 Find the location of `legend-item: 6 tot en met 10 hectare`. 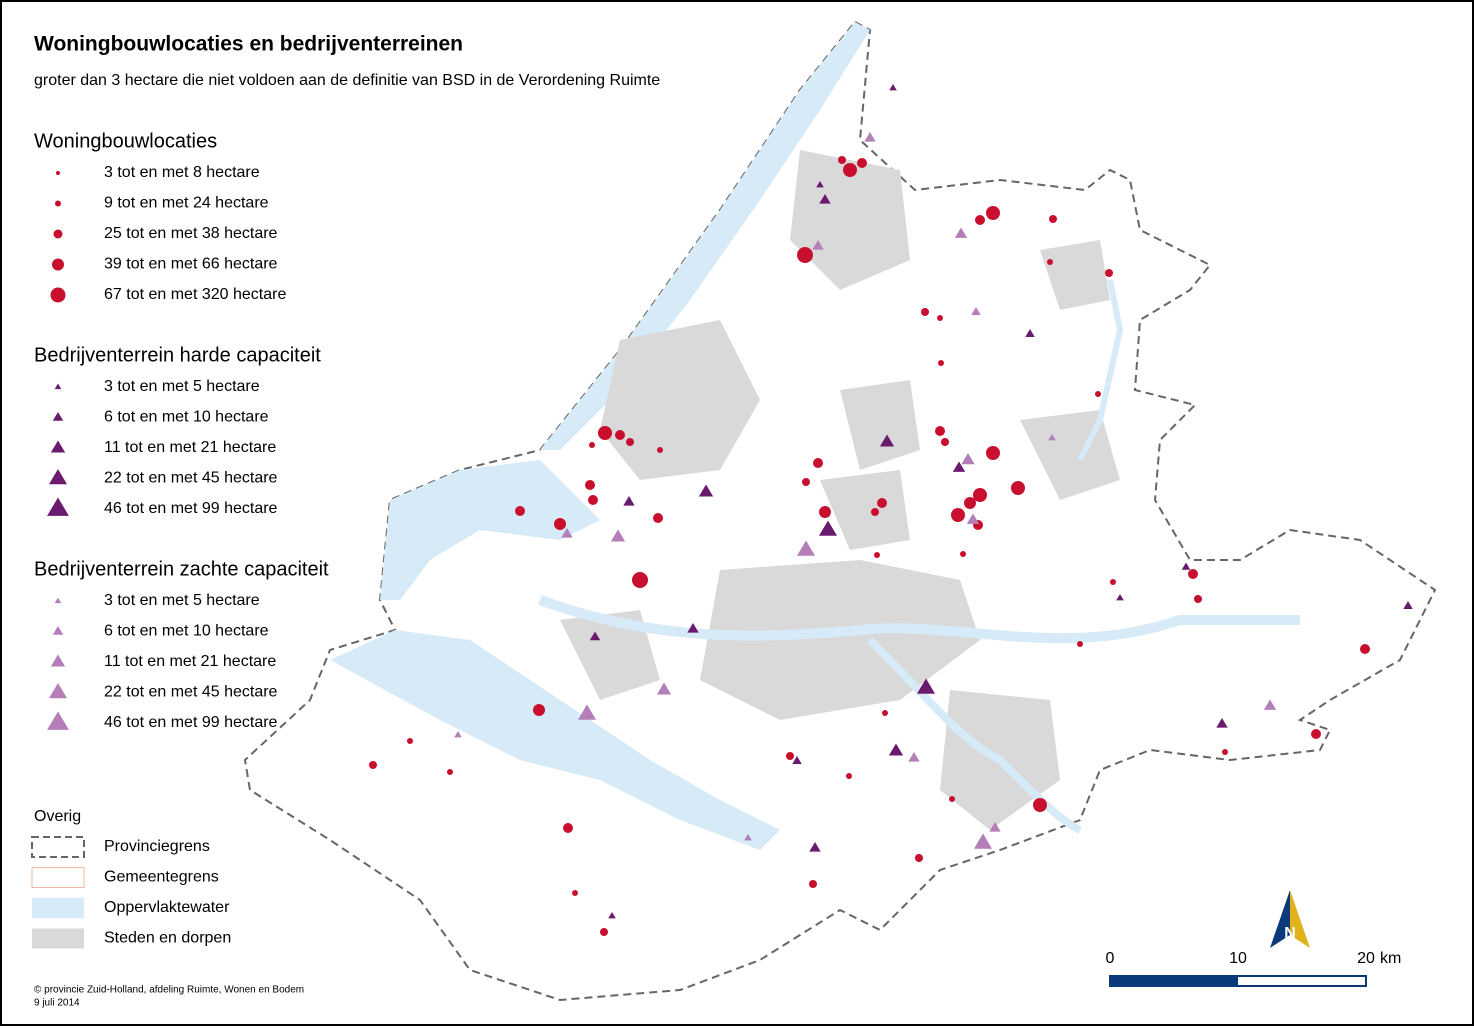

legend-item: 6 tot en met 10 hectare is located at coordinates (186, 631).